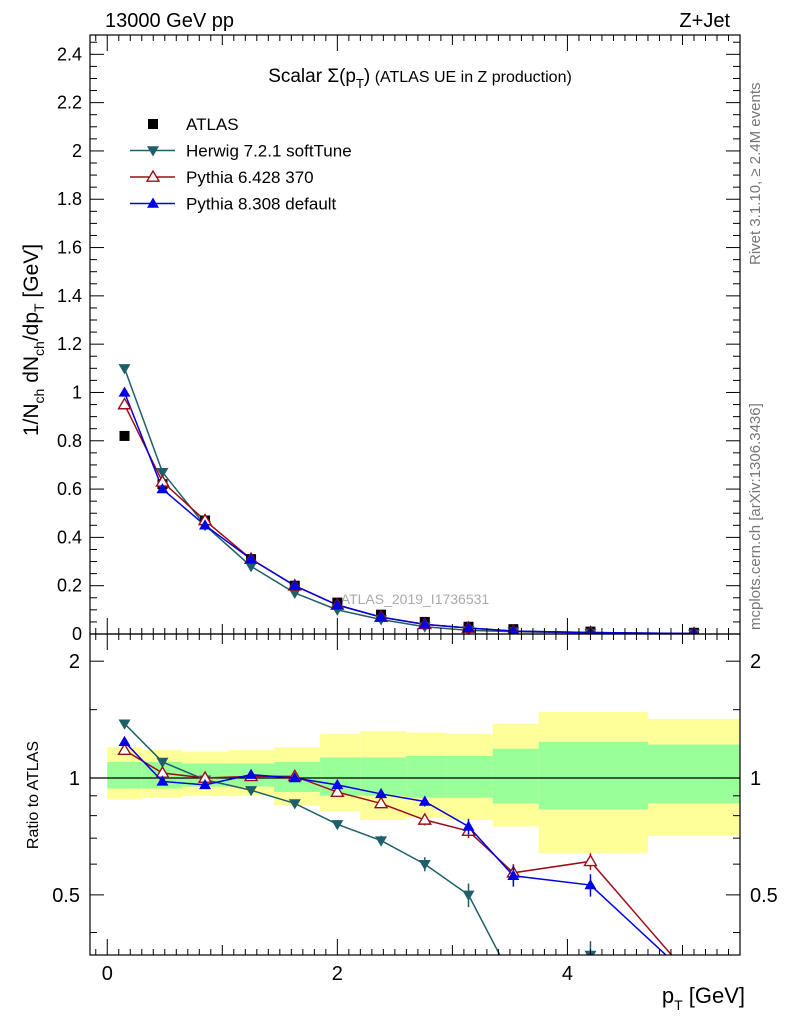 The image size is (786, 1024). Describe the element at coordinates (69, 586) in the screenshot. I see `y-tick-label: 0.2` at that location.